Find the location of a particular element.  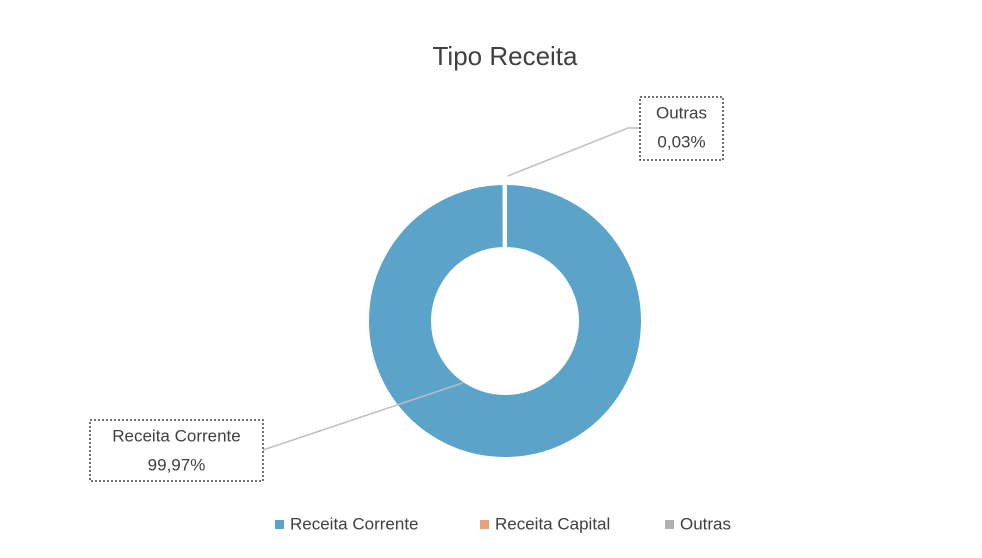

label-category: Receita Corrente is located at coordinates (176, 435).